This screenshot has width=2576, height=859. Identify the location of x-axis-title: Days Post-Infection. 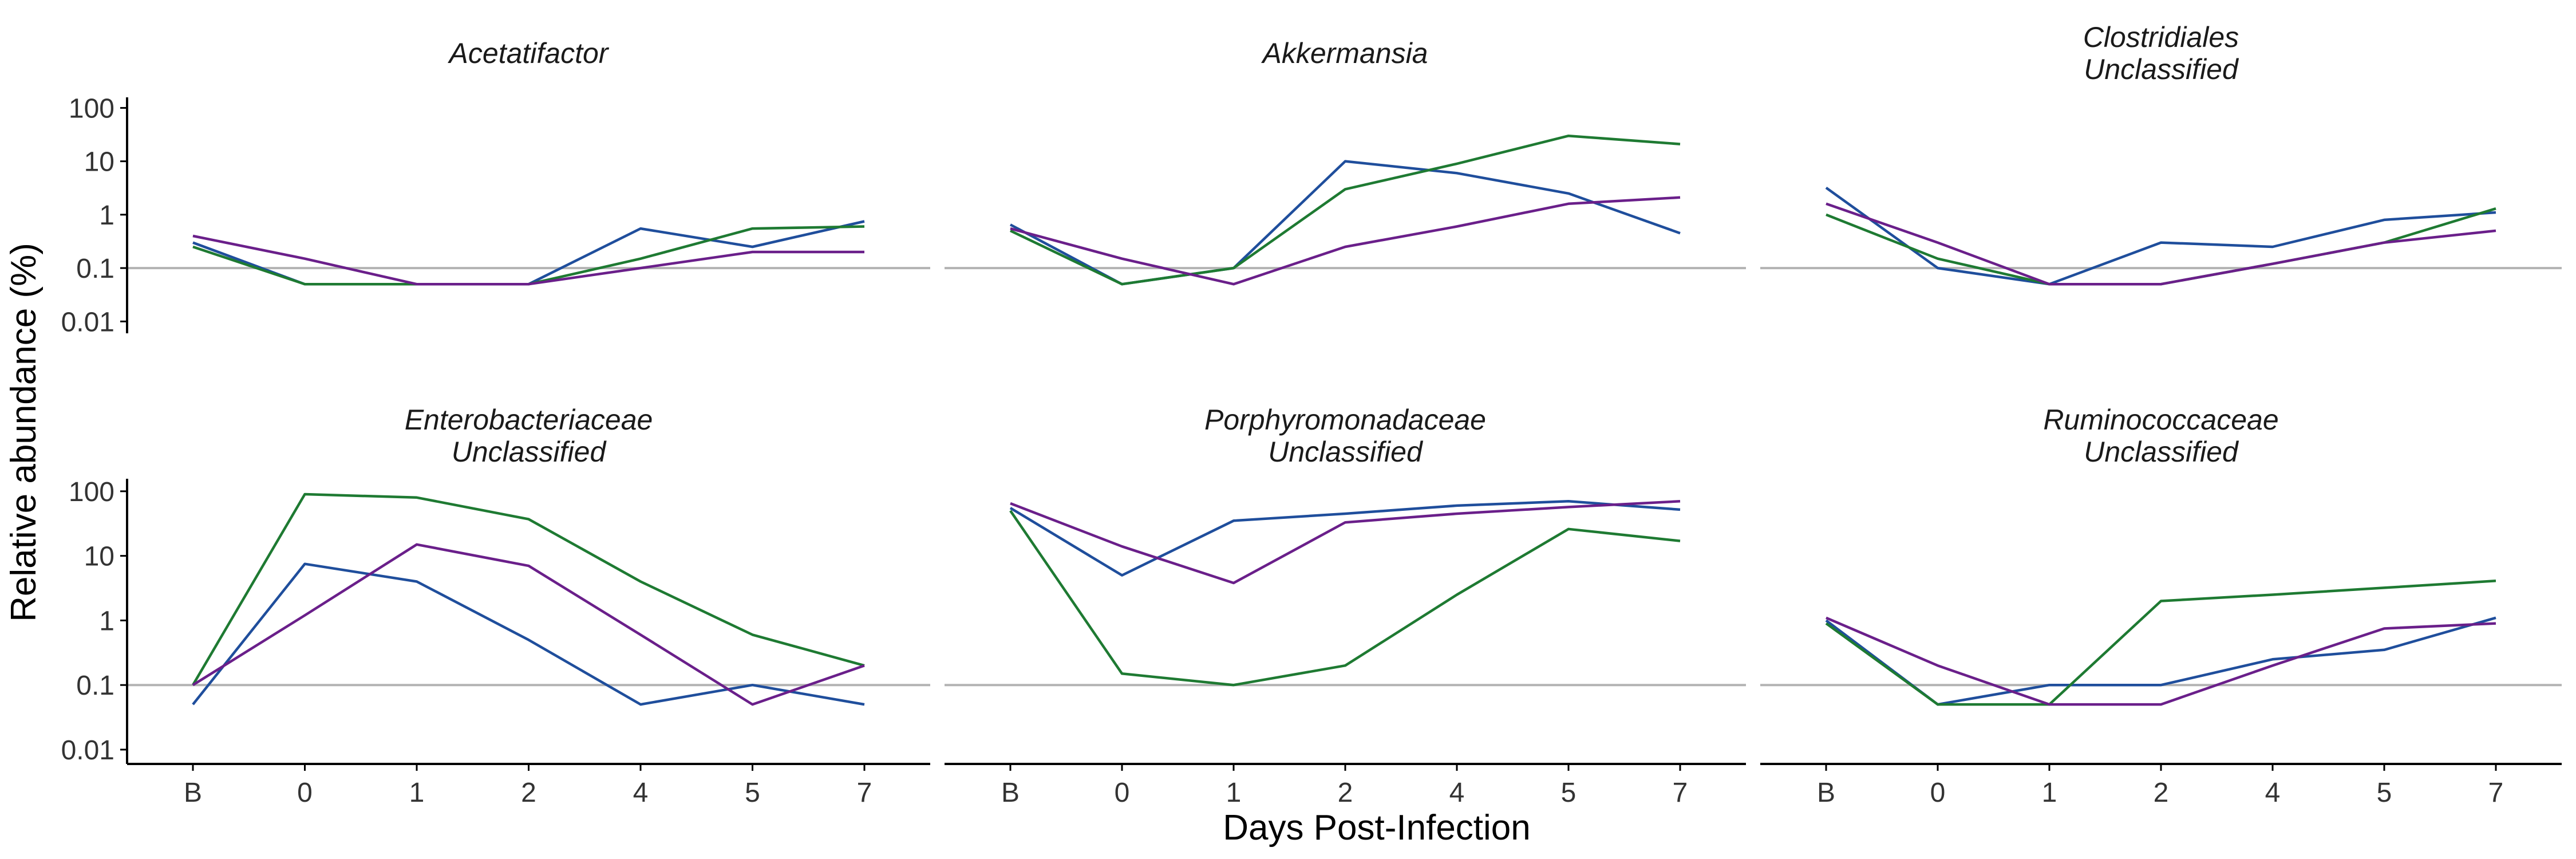
(1377, 828).